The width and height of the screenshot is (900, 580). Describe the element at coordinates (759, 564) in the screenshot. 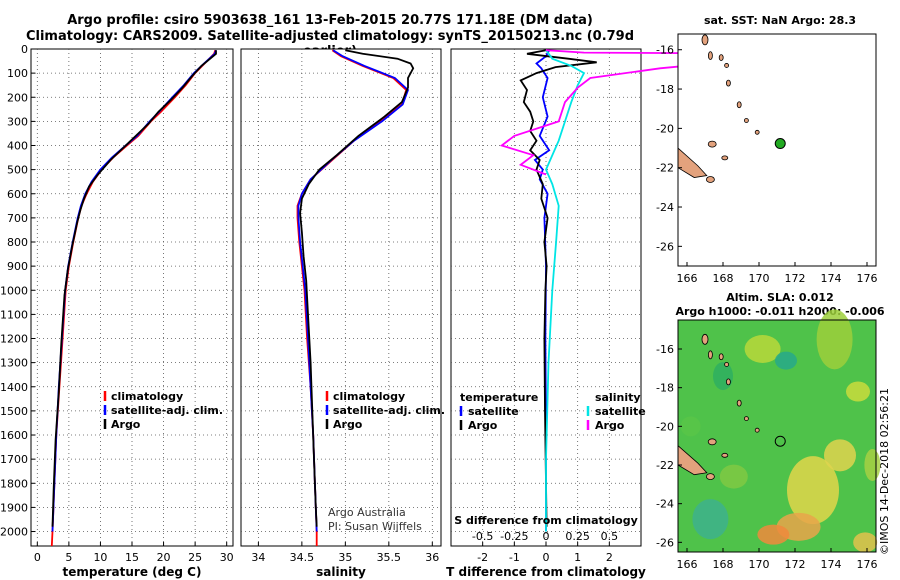

I see `sla_map-xtick-label: 170` at that location.